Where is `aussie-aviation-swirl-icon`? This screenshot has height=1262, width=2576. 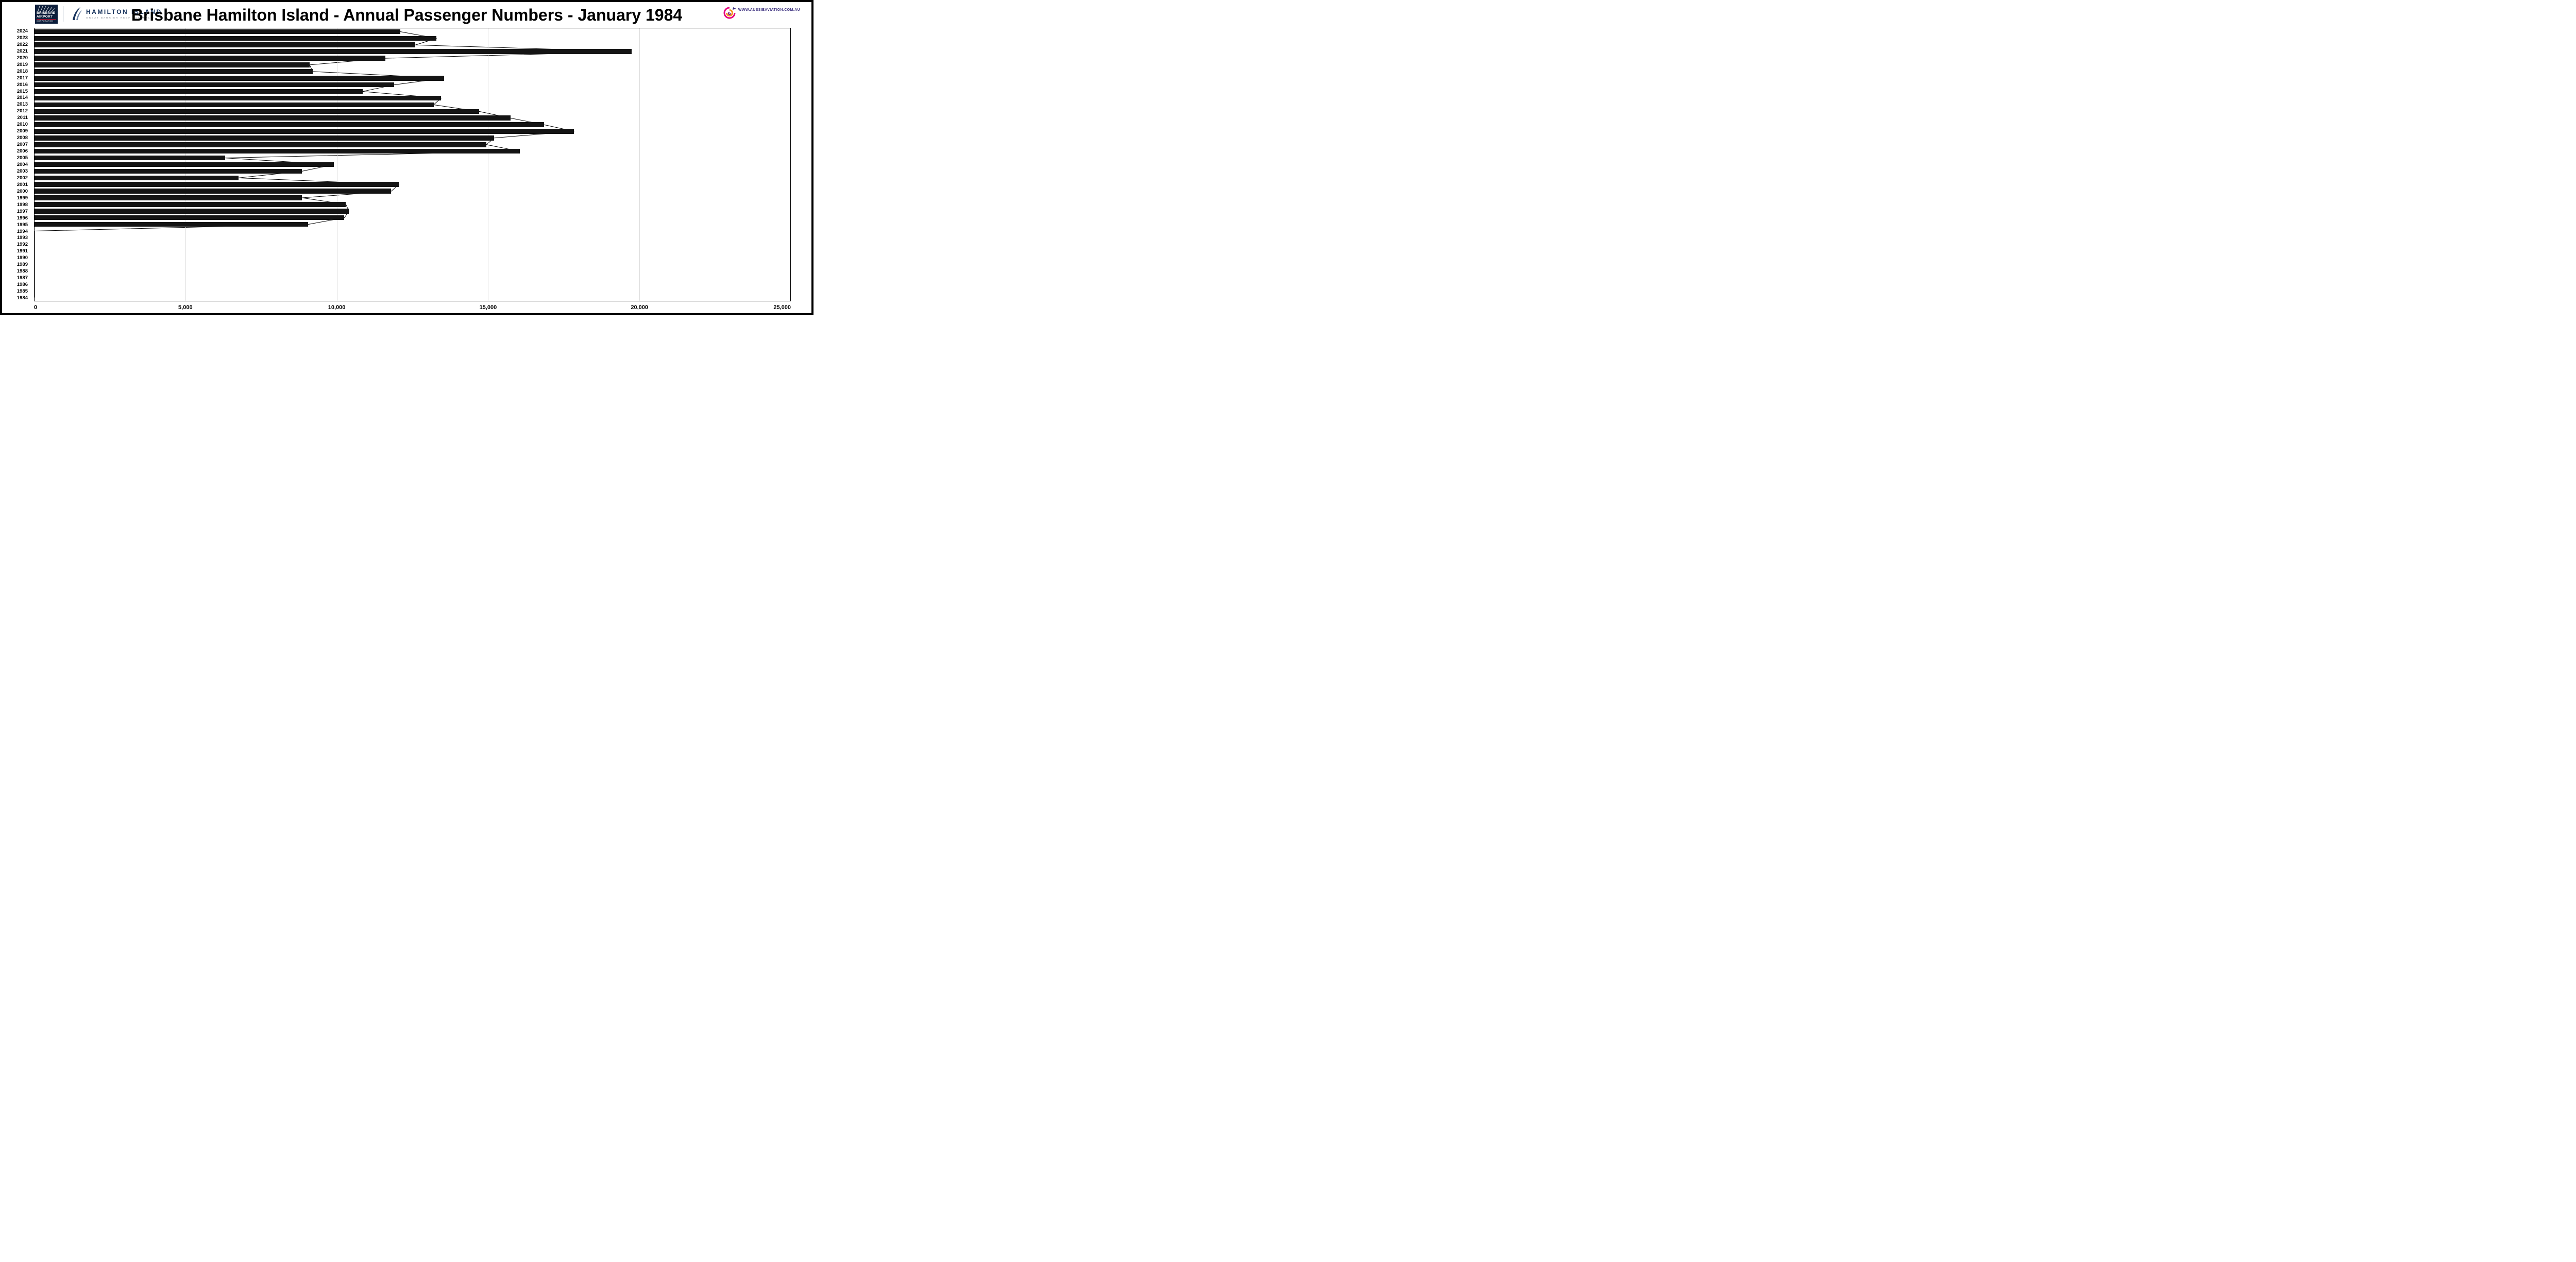 aussie-aviation-swirl-icon is located at coordinates (729, 13).